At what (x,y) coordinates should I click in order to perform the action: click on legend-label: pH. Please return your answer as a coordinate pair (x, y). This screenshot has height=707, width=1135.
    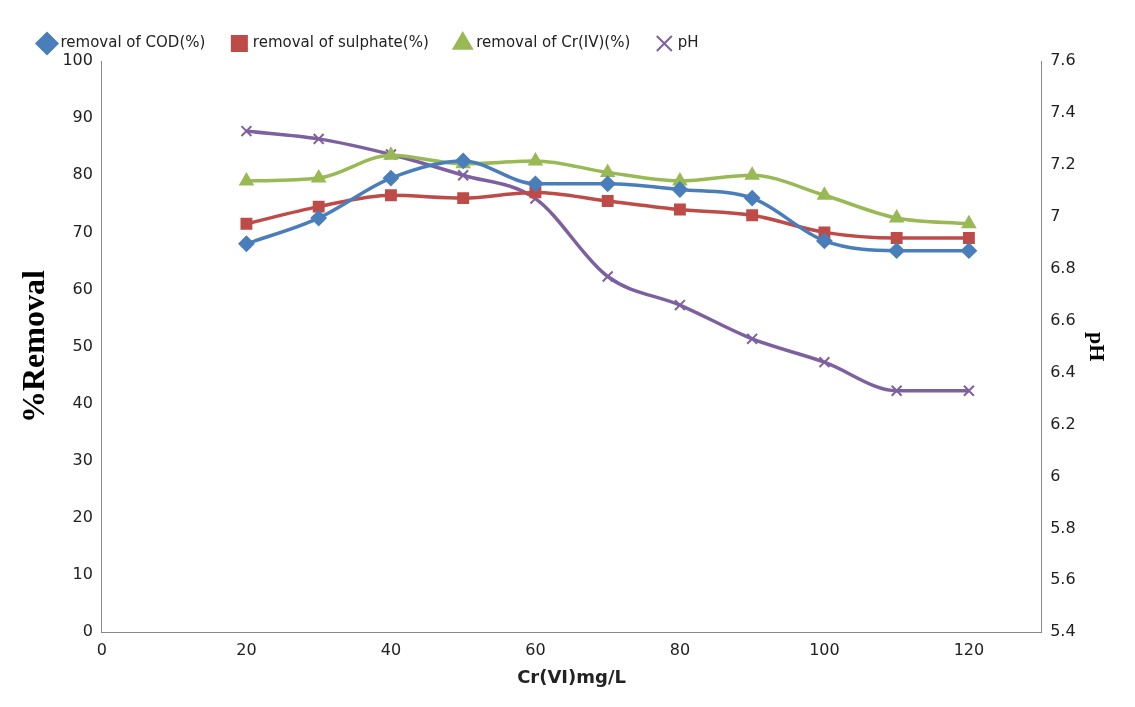
    Looking at the image, I should click on (688, 42).